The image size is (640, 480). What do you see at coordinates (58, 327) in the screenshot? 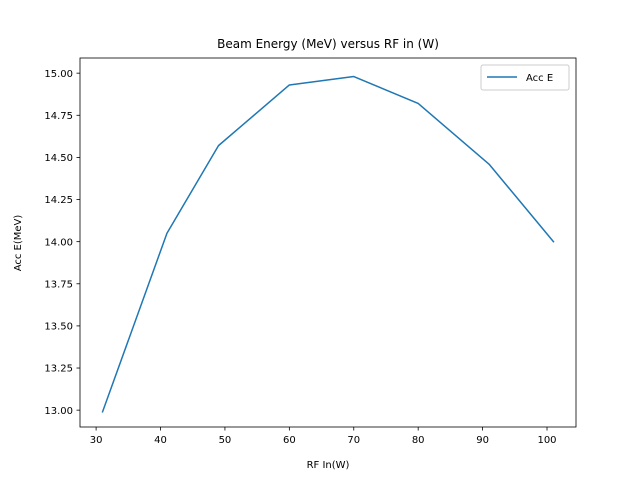
I see `y-tick-label: 13.50` at bounding box center [58, 327].